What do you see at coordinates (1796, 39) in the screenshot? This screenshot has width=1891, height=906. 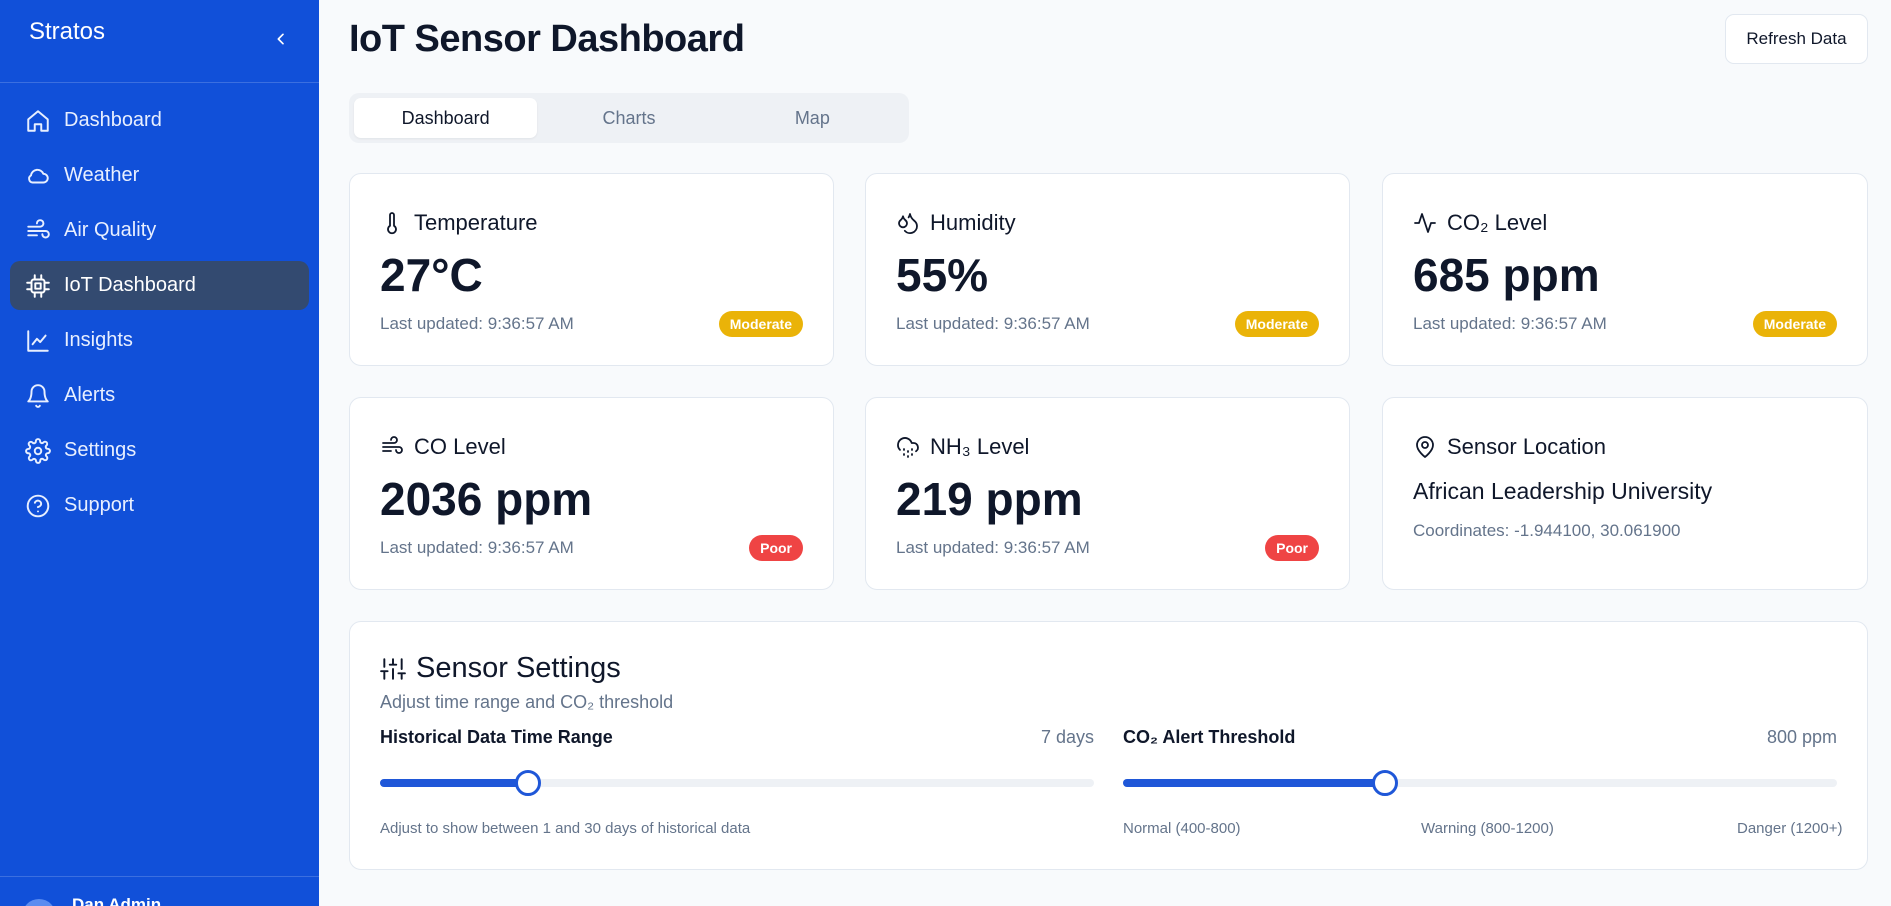 I see `refresh-data-button: Refresh Data` at bounding box center [1796, 39].